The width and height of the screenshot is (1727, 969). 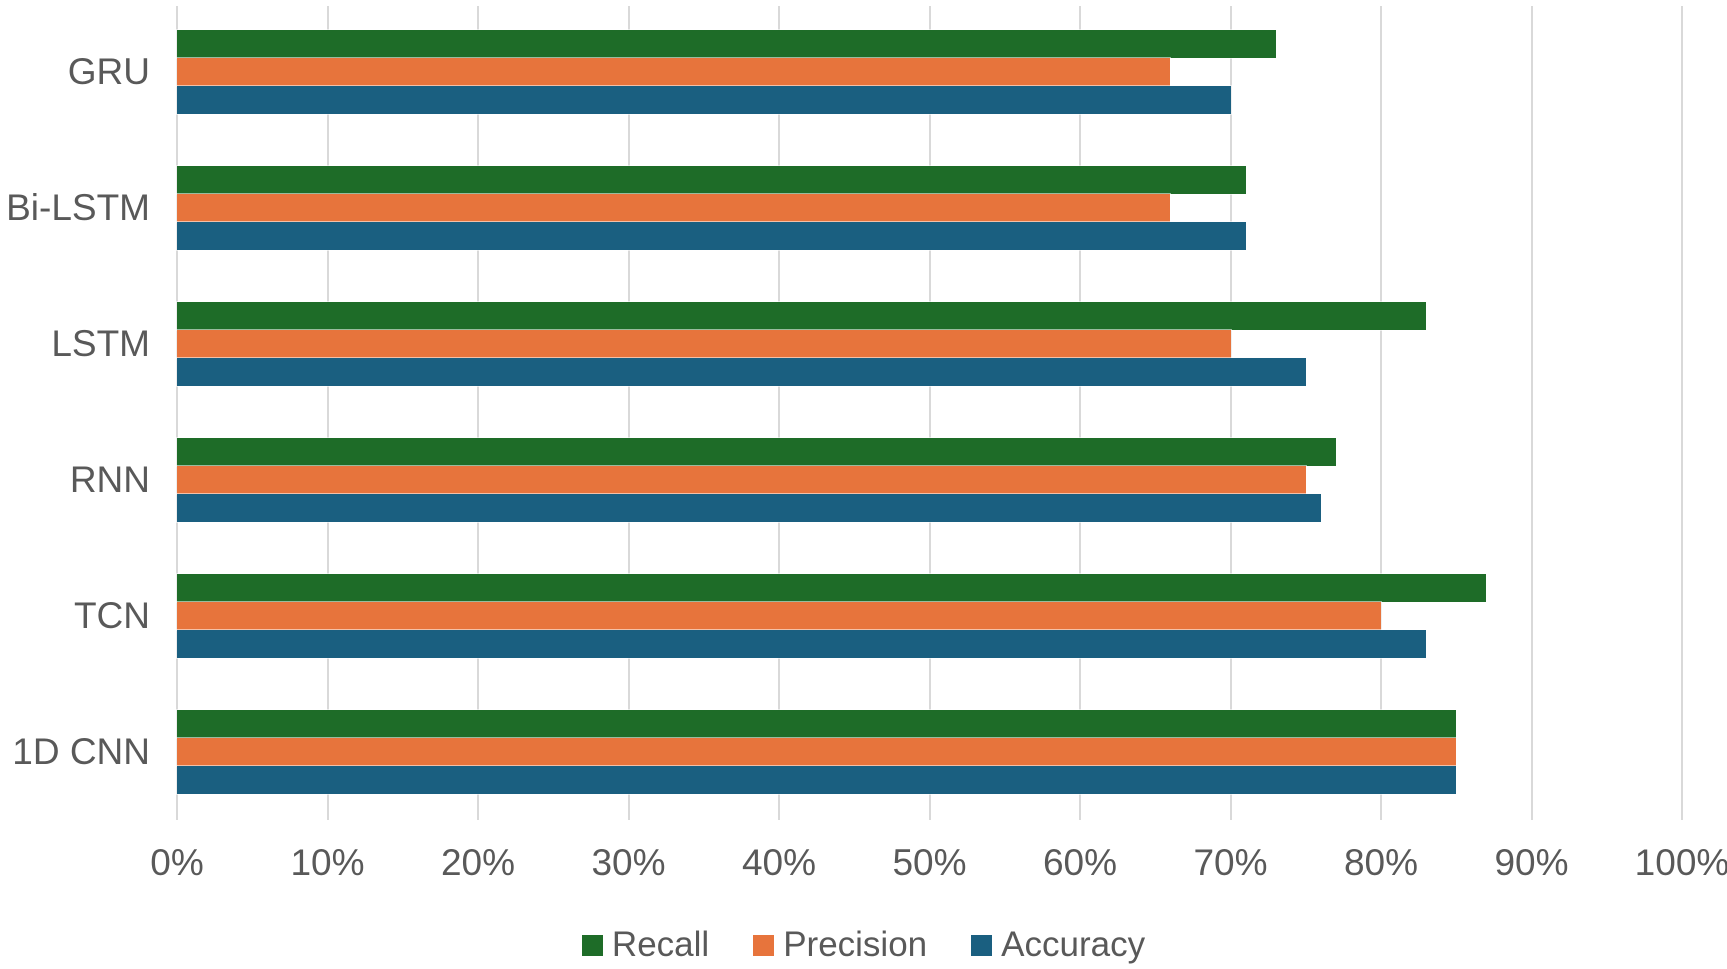 I want to click on category-label-tcn: TCN, so click(x=111, y=615).